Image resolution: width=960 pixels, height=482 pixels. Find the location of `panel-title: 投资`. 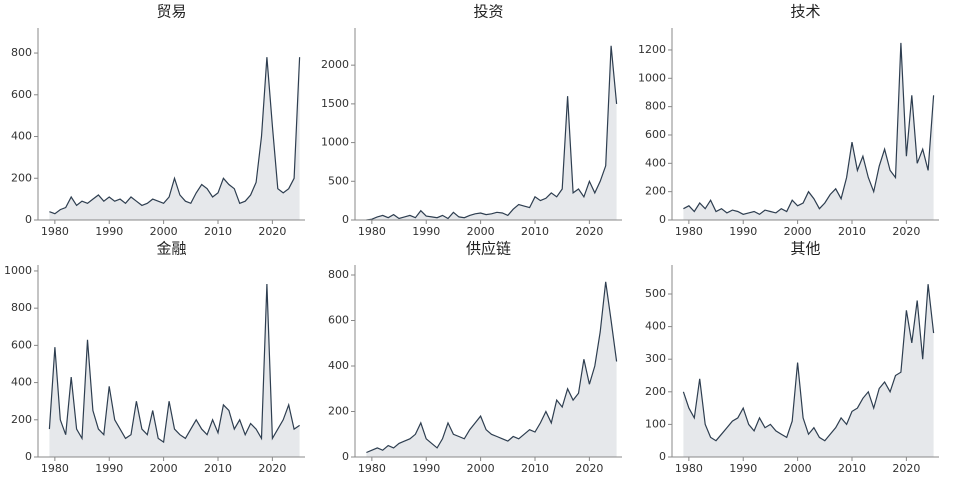

panel-title: 投资 is located at coordinates (488, 12).